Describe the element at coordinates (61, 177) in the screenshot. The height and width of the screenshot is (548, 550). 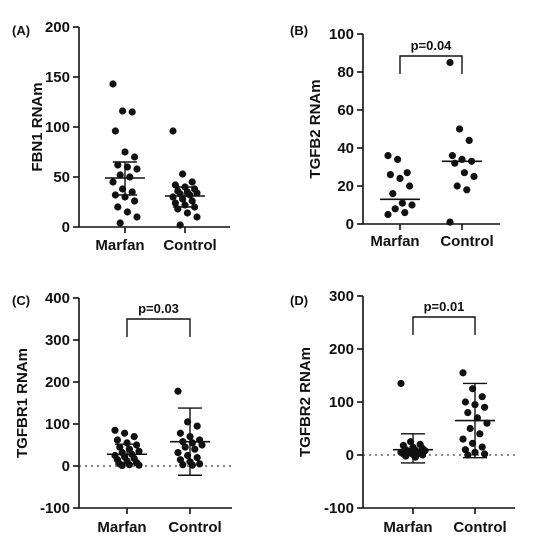
I see `y-tick-label: 50` at that location.